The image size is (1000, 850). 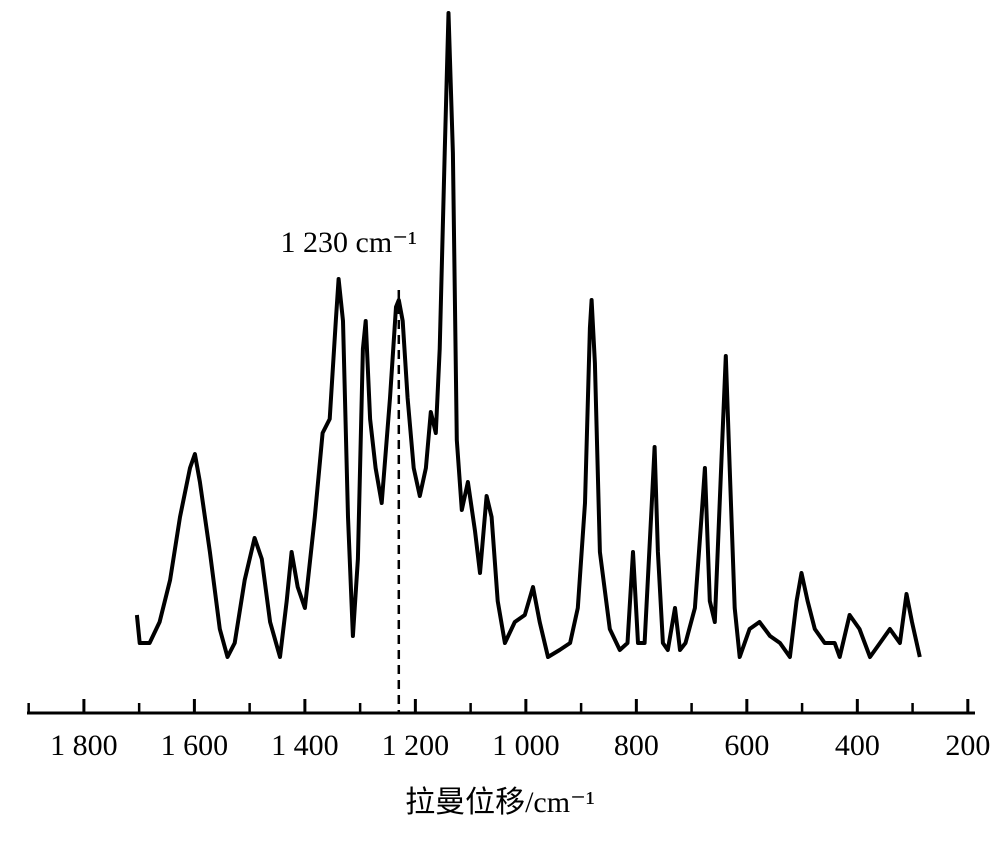 What do you see at coordinates (967, 745) in the screenshot?
I see `x-tick-label: 200` at bounding box center [967, 745].